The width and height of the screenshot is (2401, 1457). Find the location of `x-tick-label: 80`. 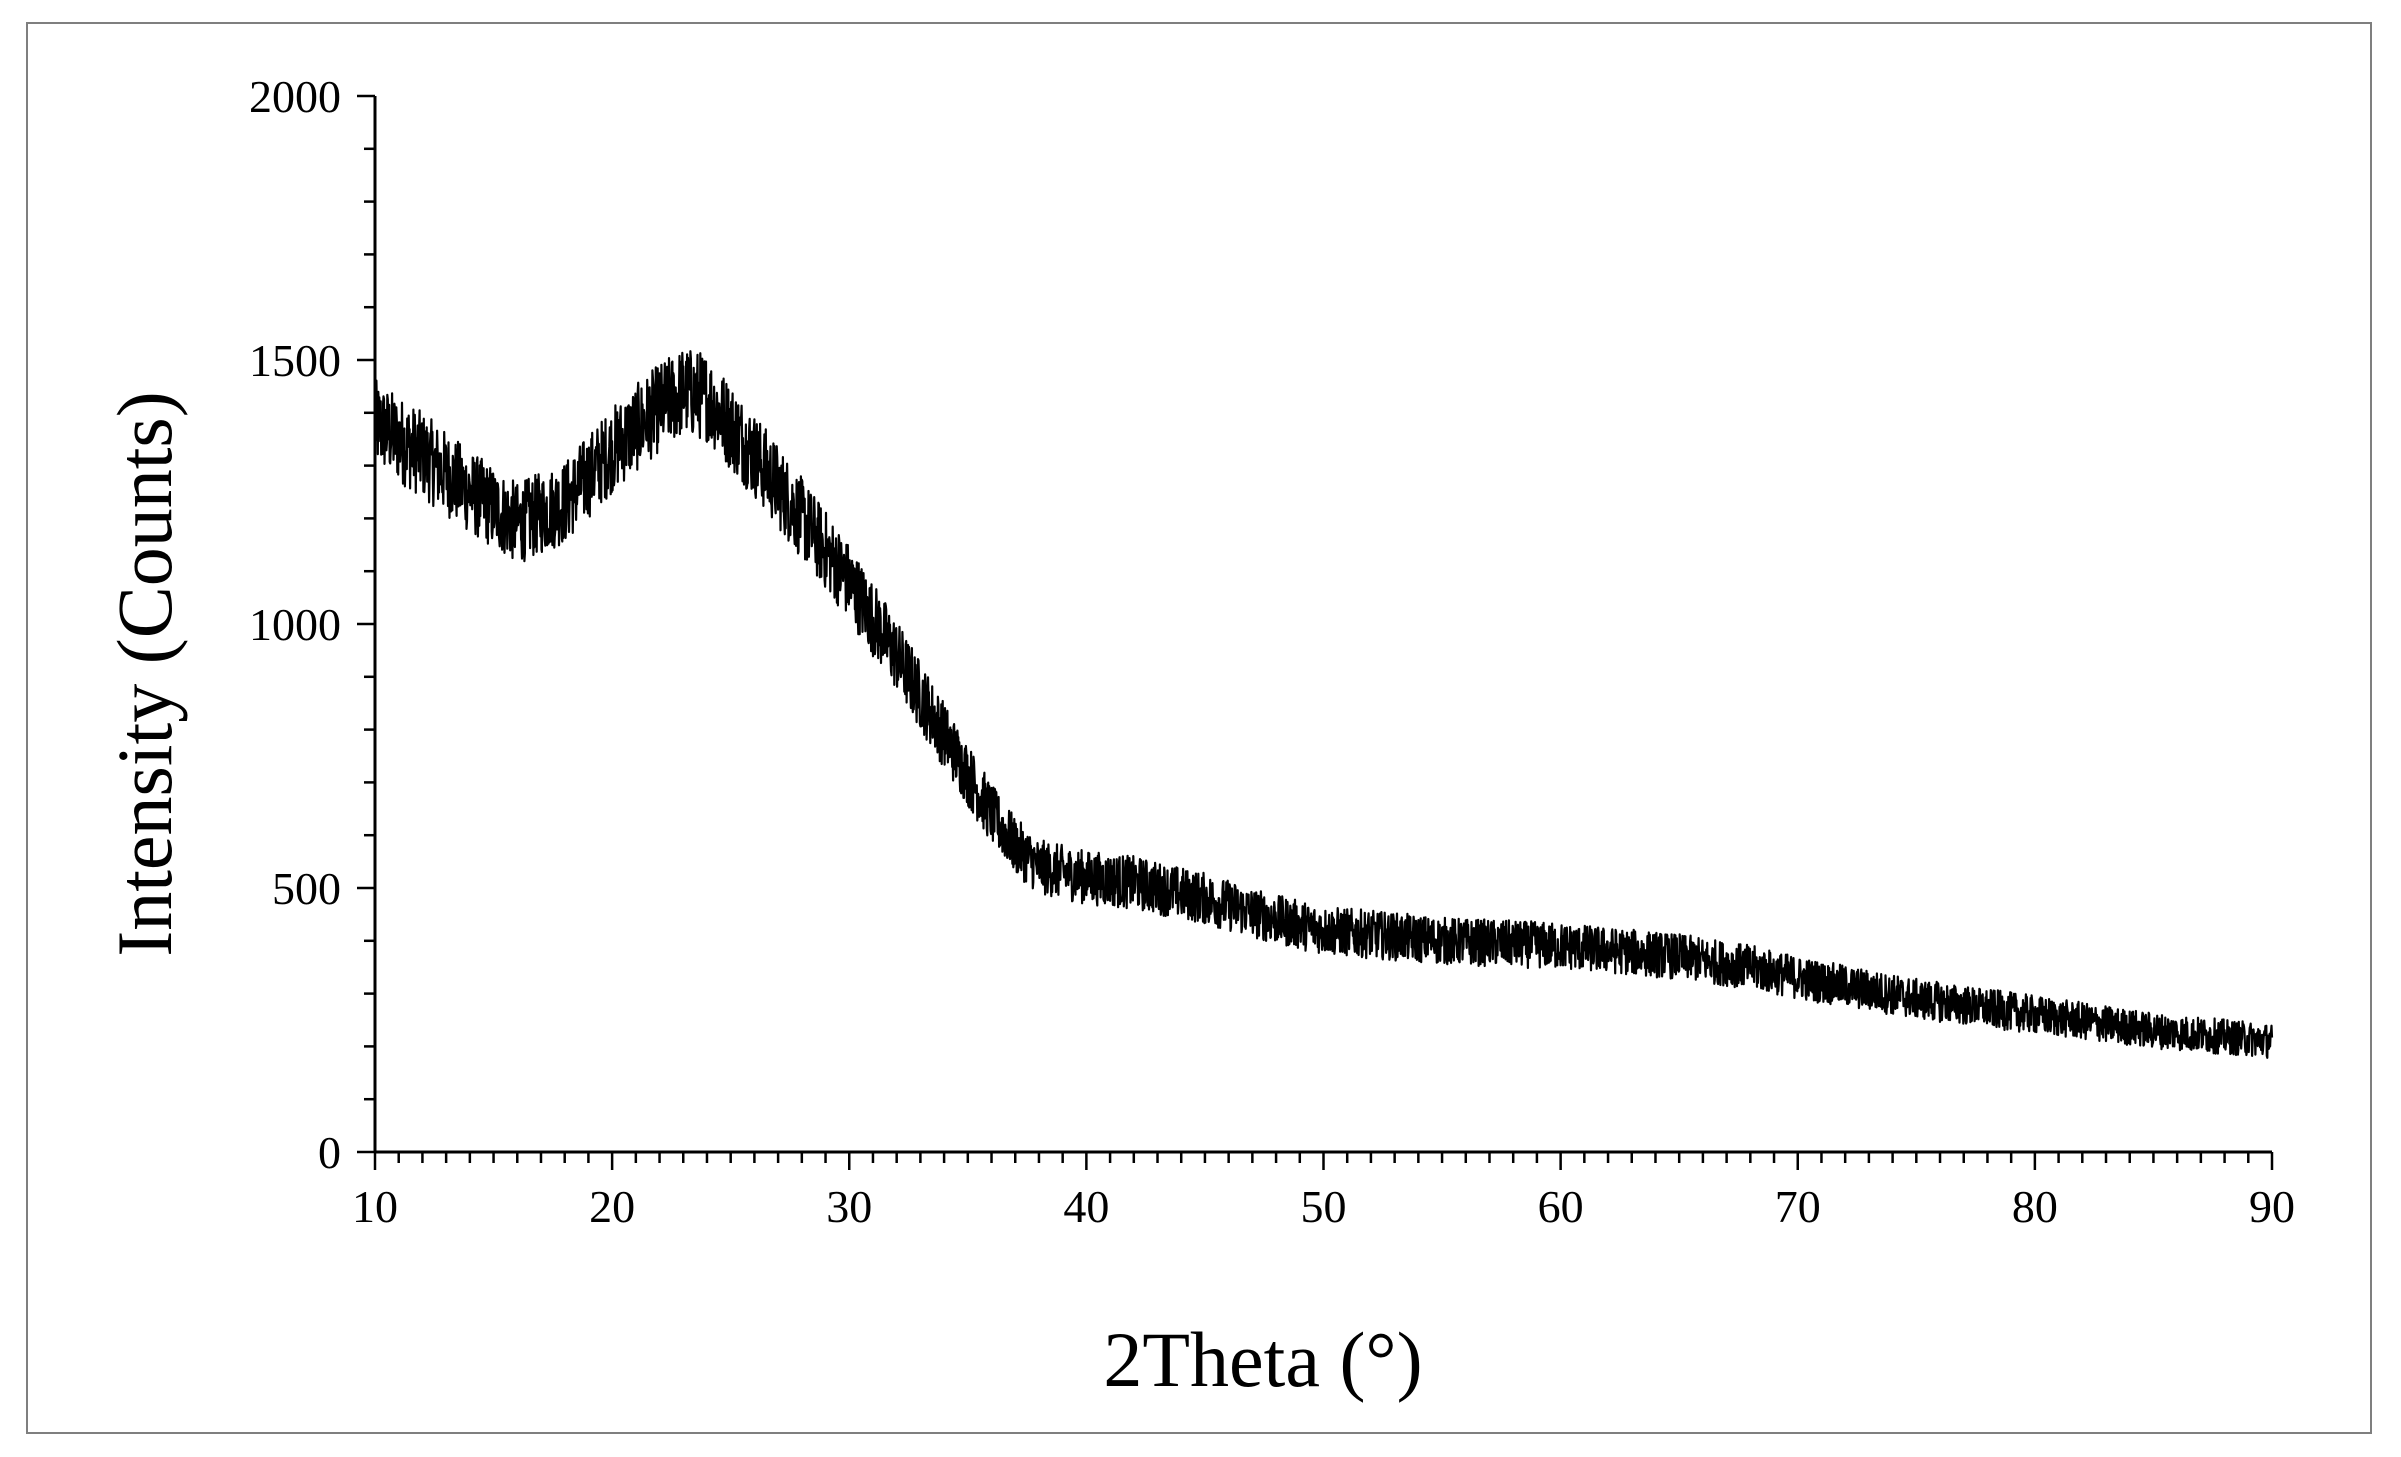

x-tick-label: 80 is located at coordinates (2035, 1206).